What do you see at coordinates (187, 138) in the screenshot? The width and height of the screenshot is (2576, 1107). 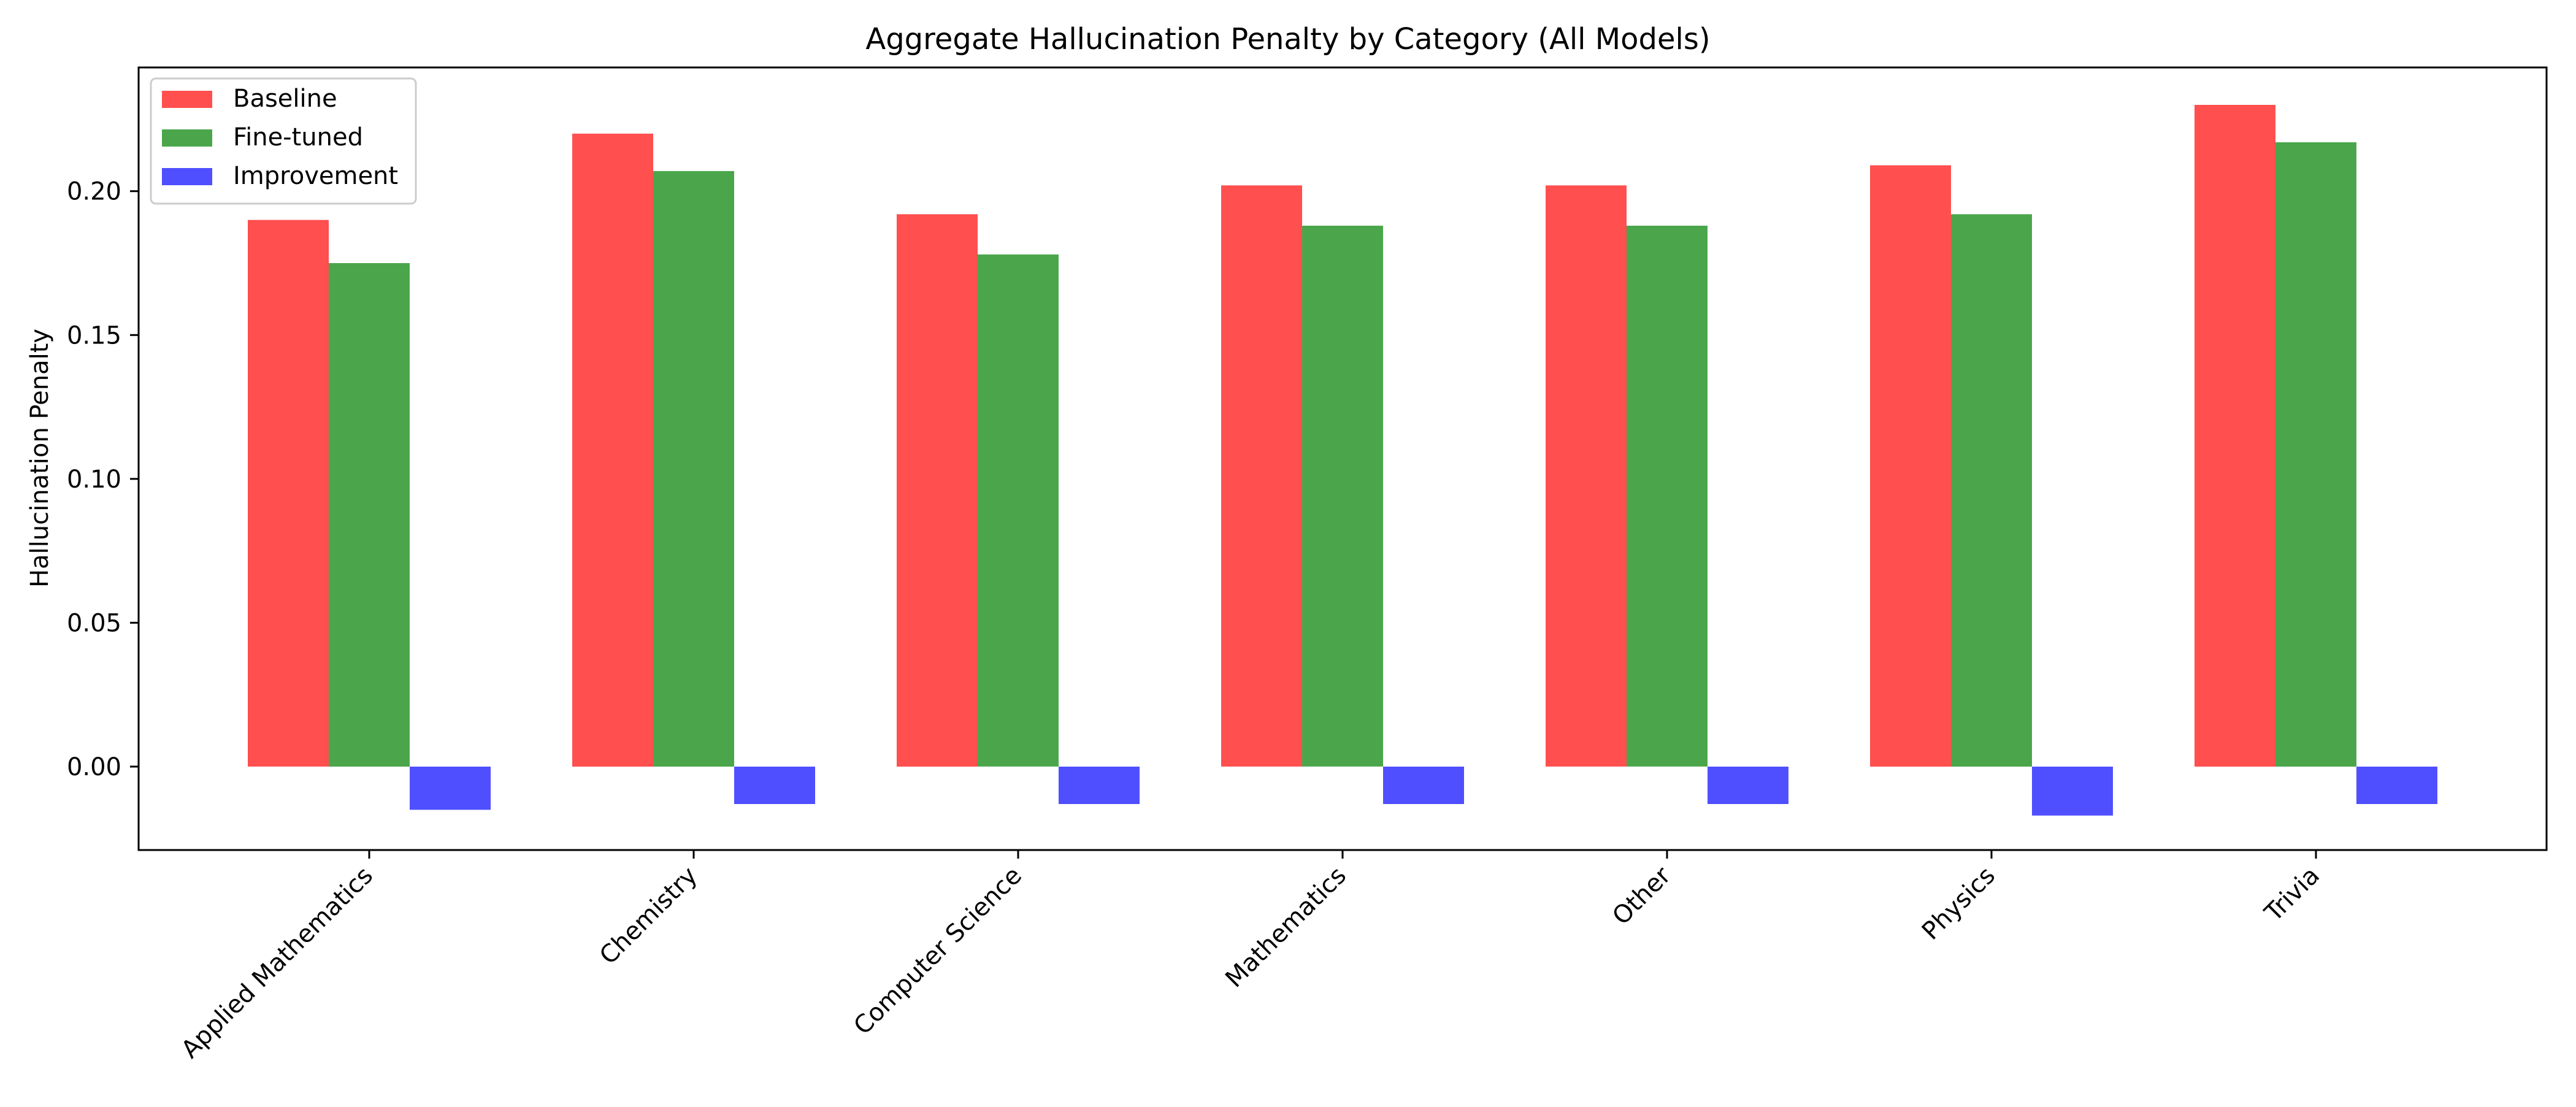 I see `legend-swatch-fine-tuned` at bounding box center [187, 138].